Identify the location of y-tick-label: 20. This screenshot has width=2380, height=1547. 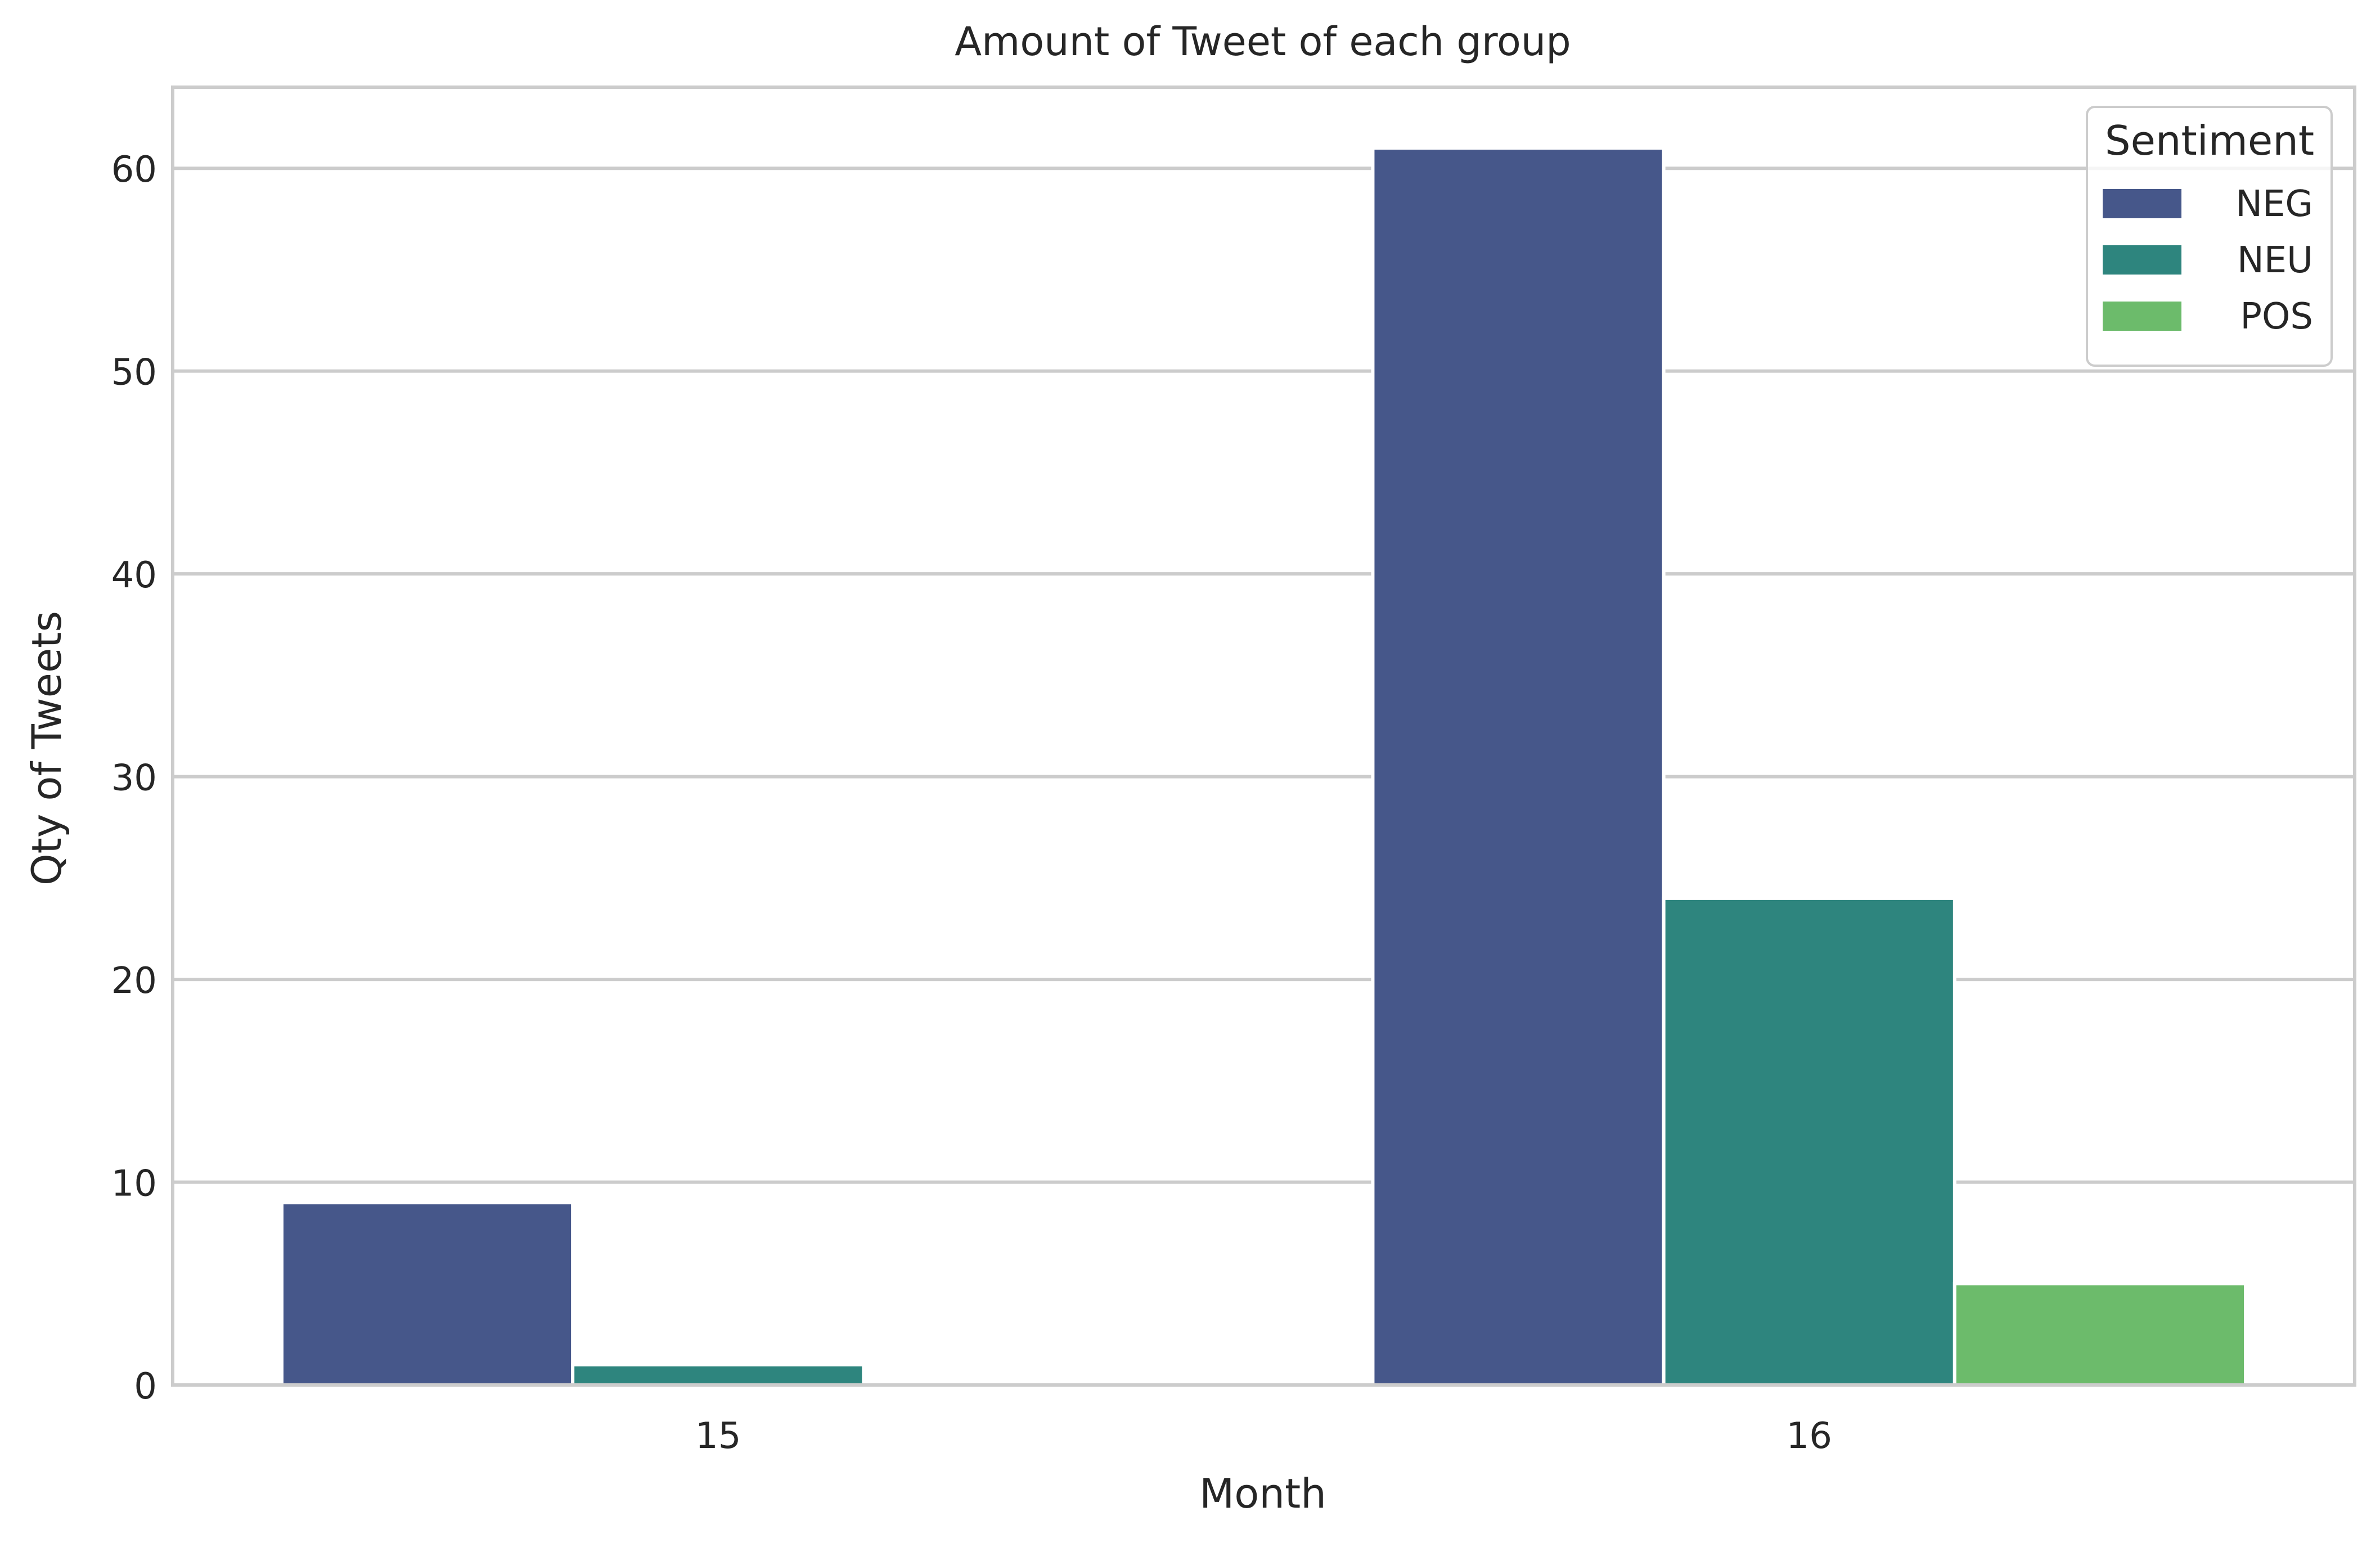
(134, 981).